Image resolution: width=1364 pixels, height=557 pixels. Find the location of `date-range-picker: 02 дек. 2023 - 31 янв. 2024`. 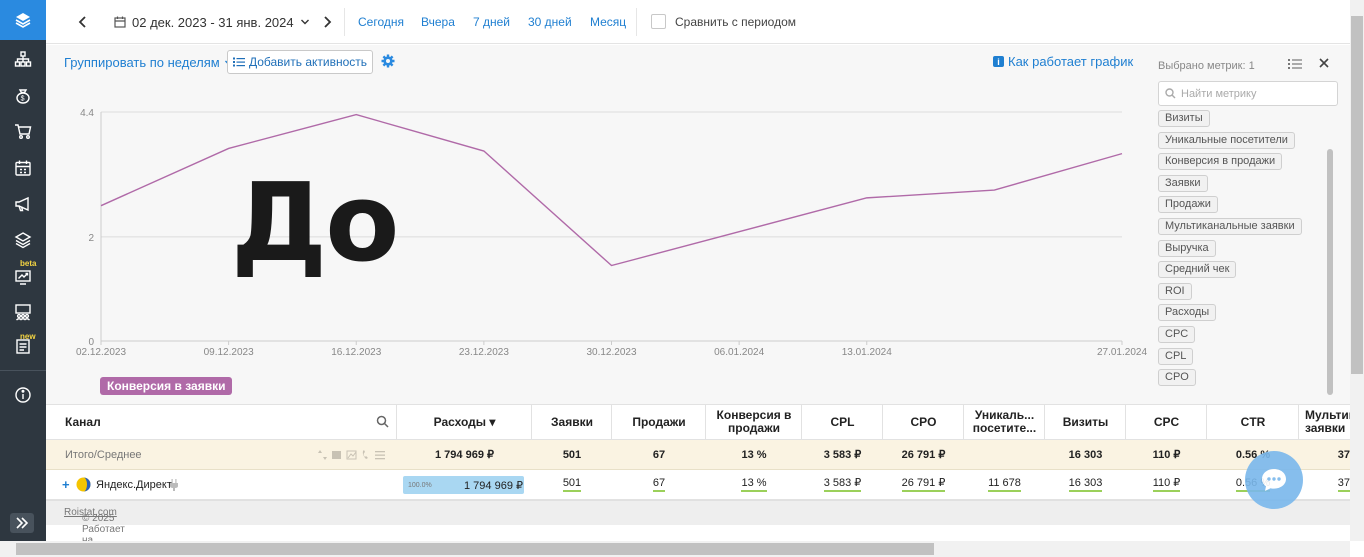

date-range-picker: 02 дек. 2023 - 31 янв. 2024 is located at coordinates (212, 22).